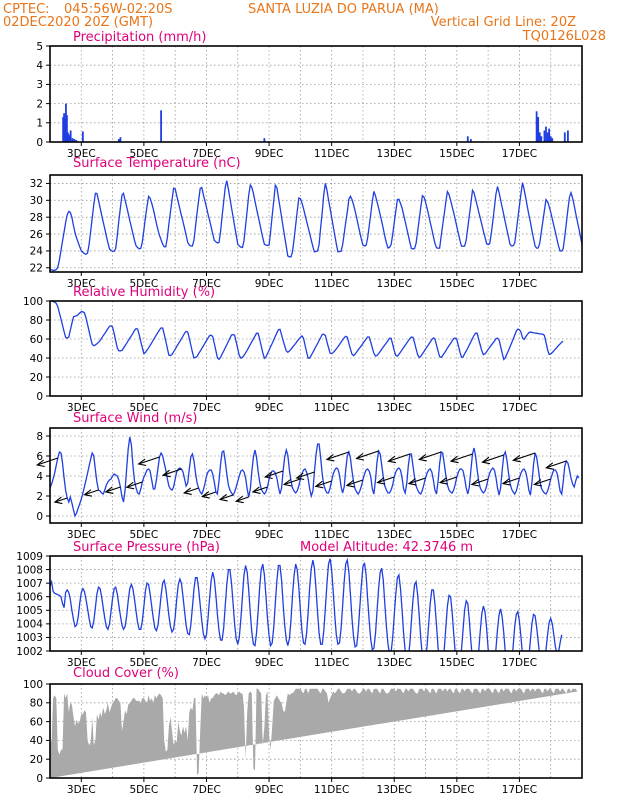 This screenshot has width=618, height=800. I want to click on cloud-x-tick-label: 13DEC, so click(394, 790).